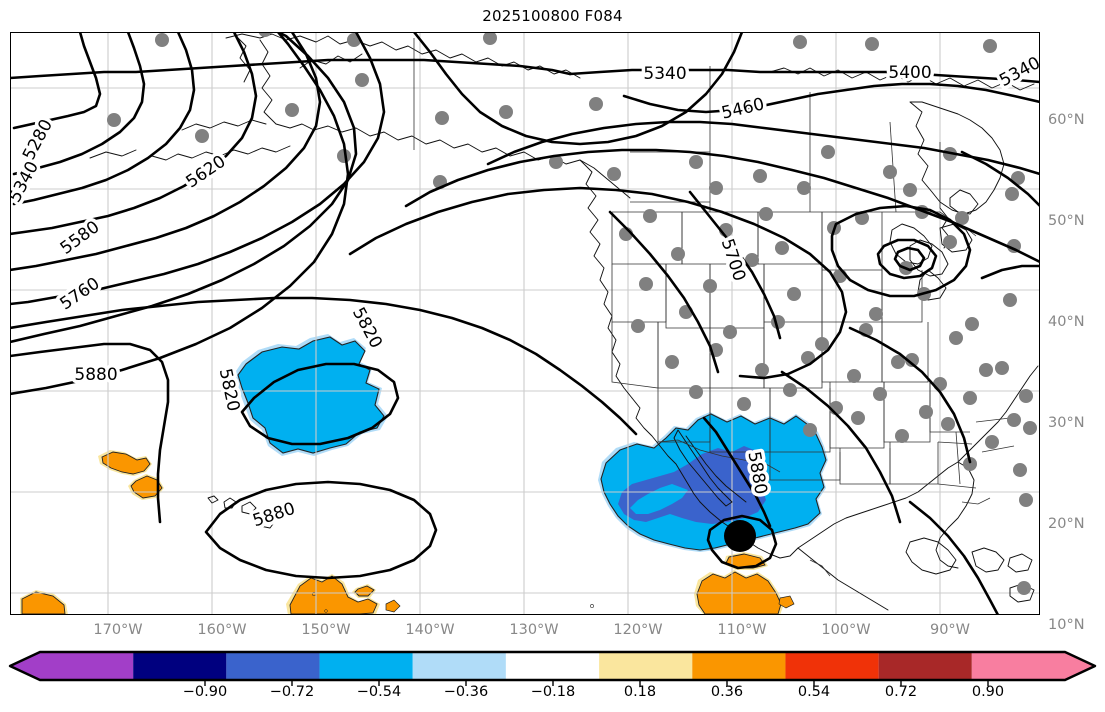 Image resolution: width=1105 pixels, height=712 pixels. What do you see at coordinates (1066, 625) in the screenshot?
I see `lat-tick-label: 10°N` at bounding box center [1066, 625].